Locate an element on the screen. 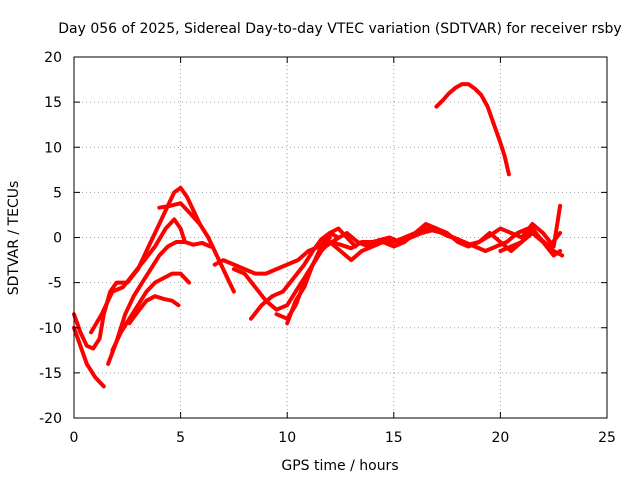 This screenshot has height=480, width=640. y-tick-label: -15 is located at coordinates (50, 374).